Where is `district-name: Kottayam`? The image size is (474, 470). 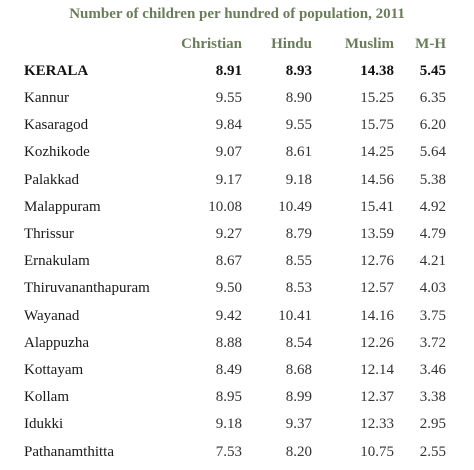
district-name: Kottayam is located at coordinates (54, 370).